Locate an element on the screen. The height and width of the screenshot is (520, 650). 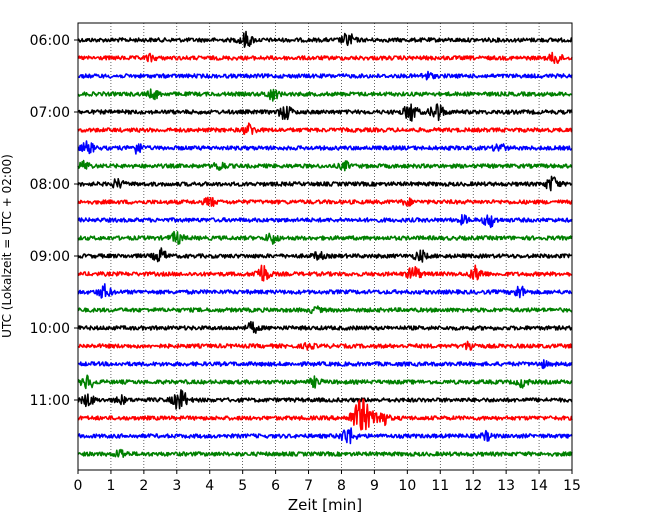
x-tick-label: 9 is located at coordinates (374, 486).